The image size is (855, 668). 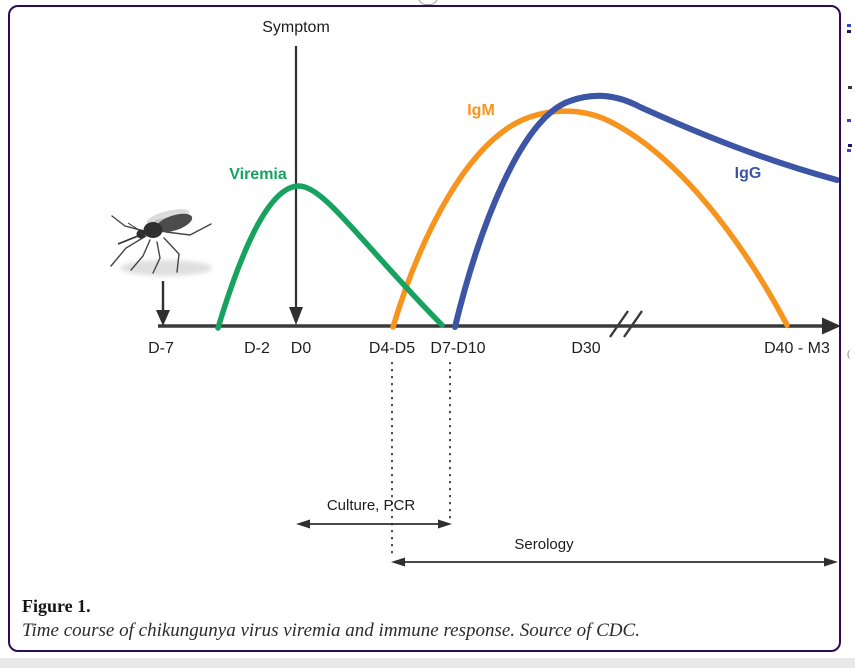 What do you see at coordinates (392, 348) in the screenshot?
I see `tick-d4-d5: D4-D5` at bounding box center [392, 348].